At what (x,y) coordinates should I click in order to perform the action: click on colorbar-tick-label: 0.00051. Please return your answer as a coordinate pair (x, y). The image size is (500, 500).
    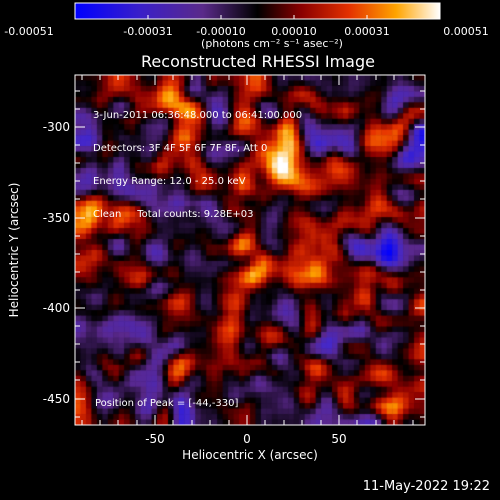
    Looking at the image, I should click on (466, 31).